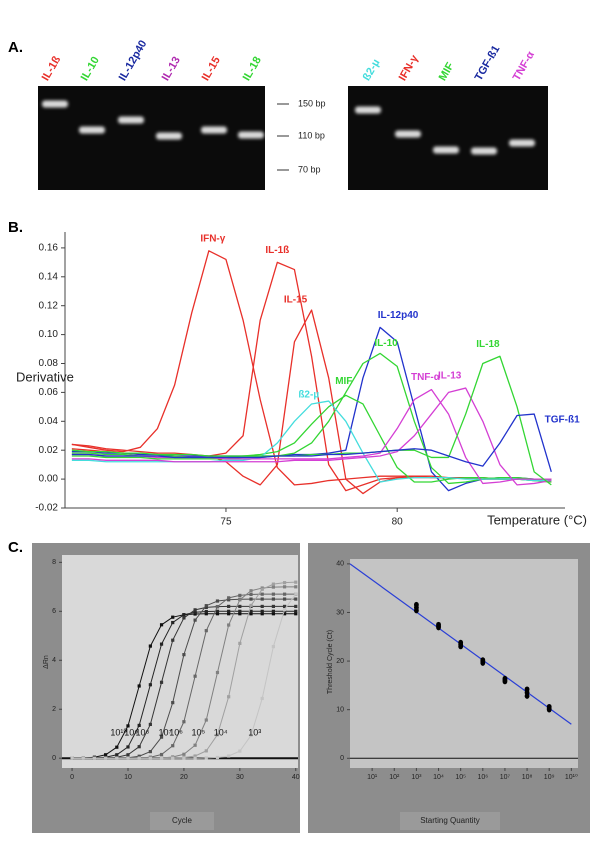 The width and height of the screenshot is (600, 867). What do you see at coordinates (372, 70) in the screenshot?
I see `lane-label: ß2-µ` at bounding box center [372, 70].